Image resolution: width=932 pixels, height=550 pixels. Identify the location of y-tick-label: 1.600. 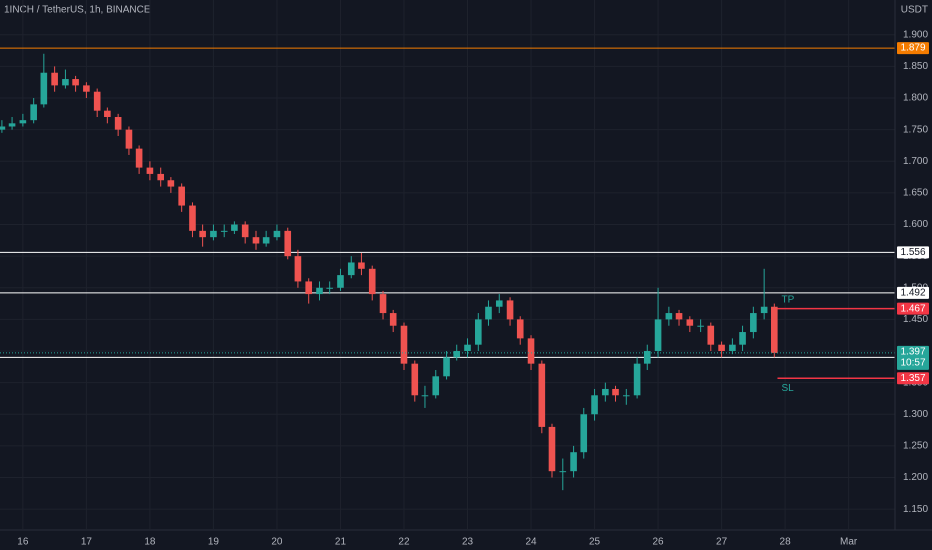
(915, 224).